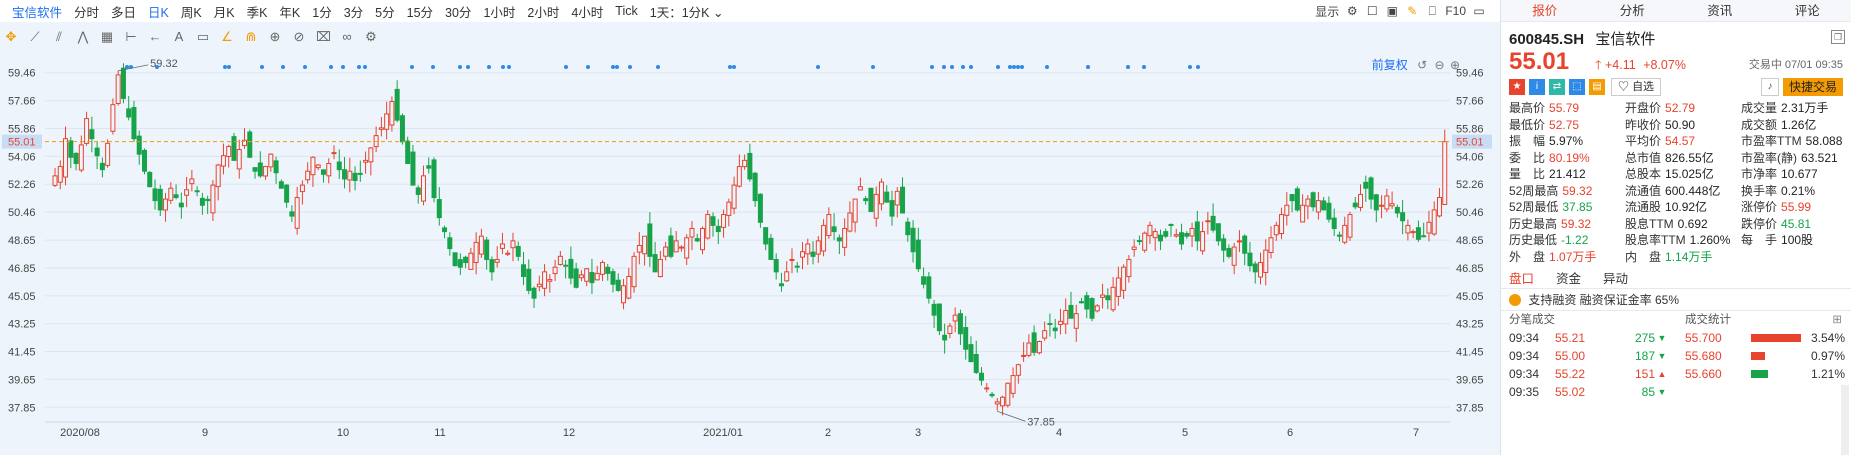 Image resolution: width=1851 pixels, height=455 pixels. Describe the element at coordinates (1597, 87) in the screenshot. I see `margin-icon: ▤` at that location.